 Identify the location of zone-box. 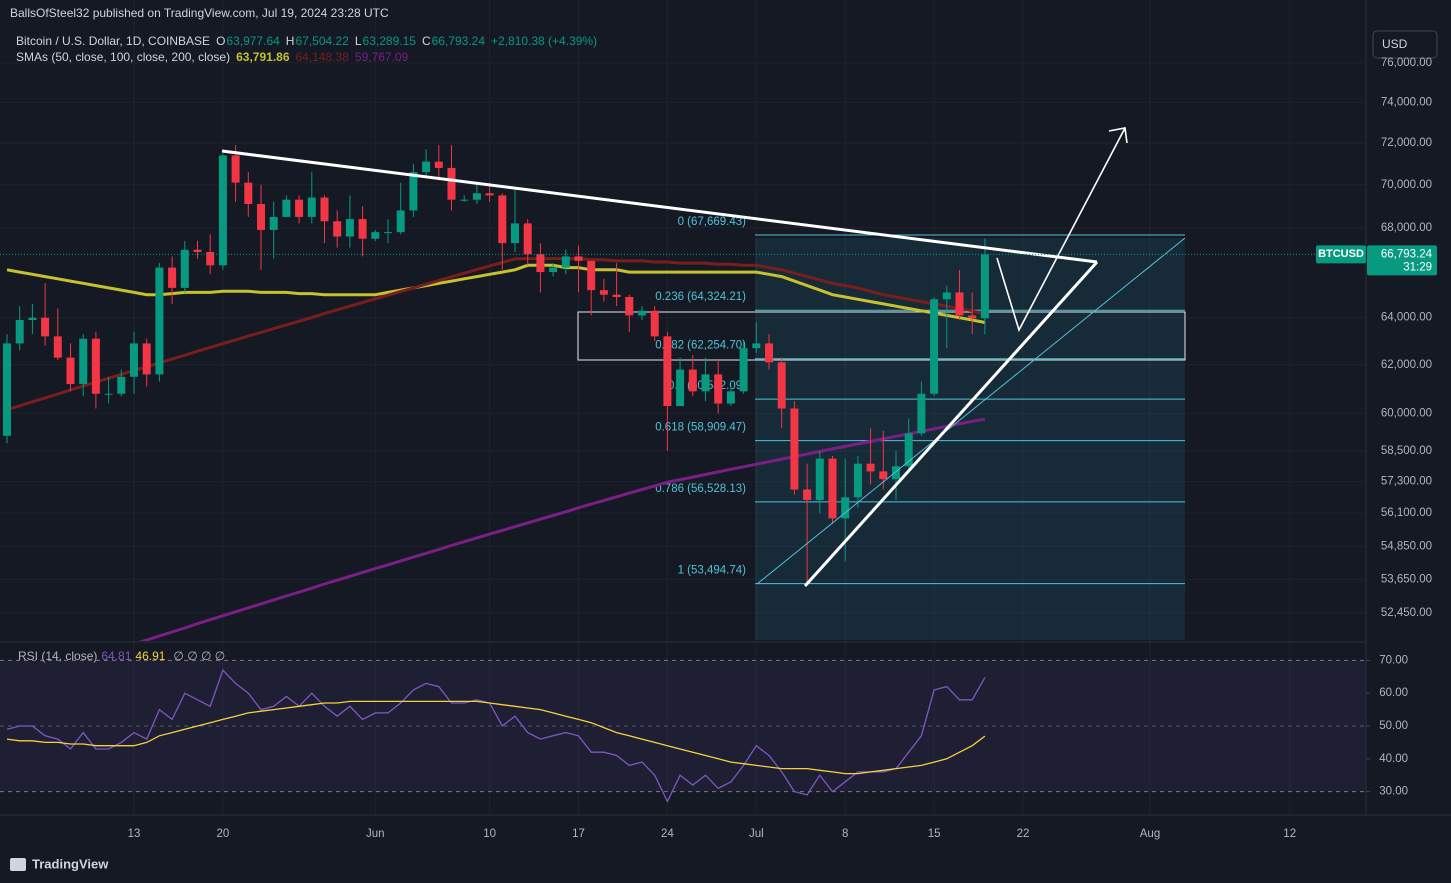
(881, 336).